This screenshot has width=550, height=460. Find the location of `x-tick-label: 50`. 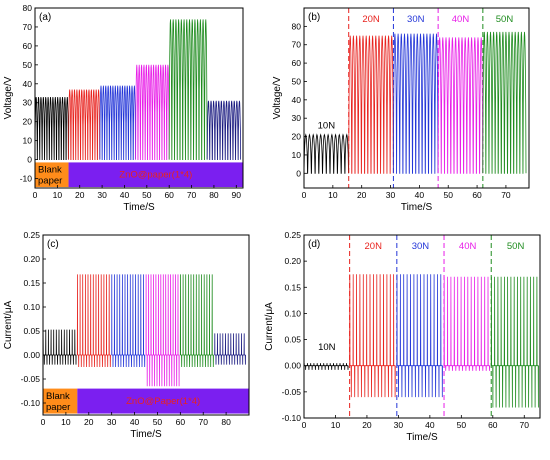

x-tick-label: 50 is located at coordinates (462, 425).